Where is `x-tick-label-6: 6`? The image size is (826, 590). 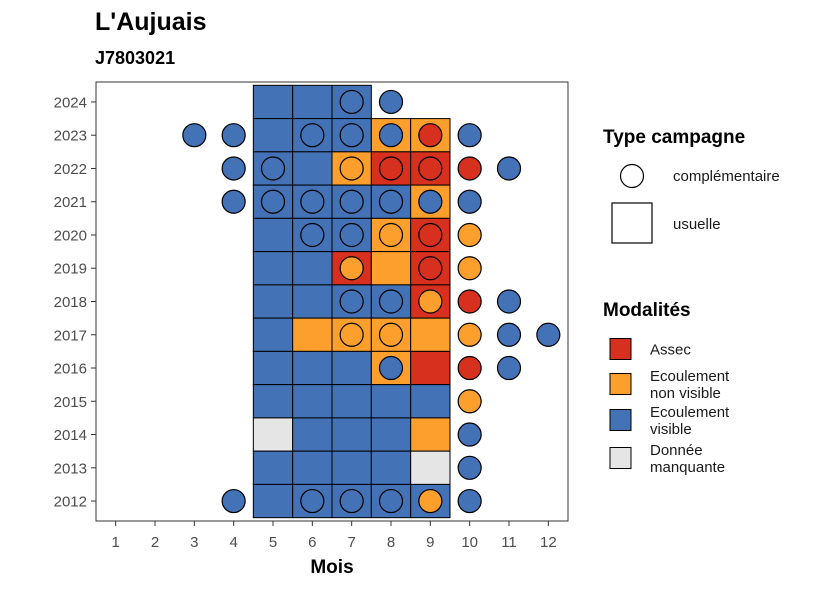 x-tick-label-6: 6 is located at coordinates (312, 542).